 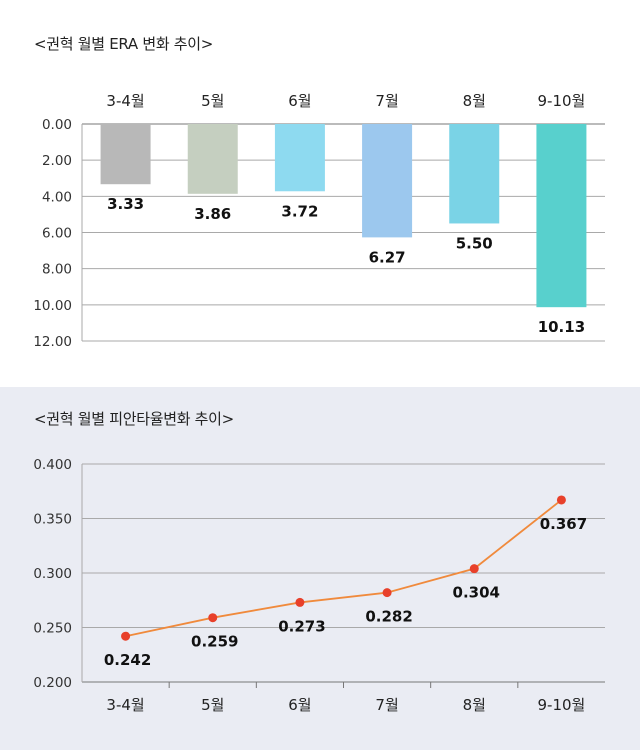 What do you see at coordinates (563, 524) in the screenshot?
I see `pitch-value-label: 0.367` at bounding box center [563, 524].